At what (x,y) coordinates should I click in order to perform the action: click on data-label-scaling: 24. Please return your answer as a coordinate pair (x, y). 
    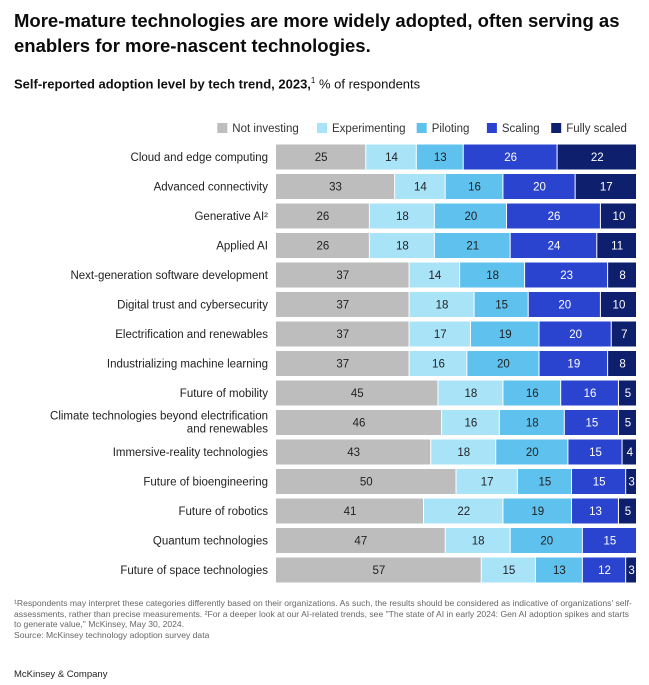
    Looking at the image, I should click on (554, 247).